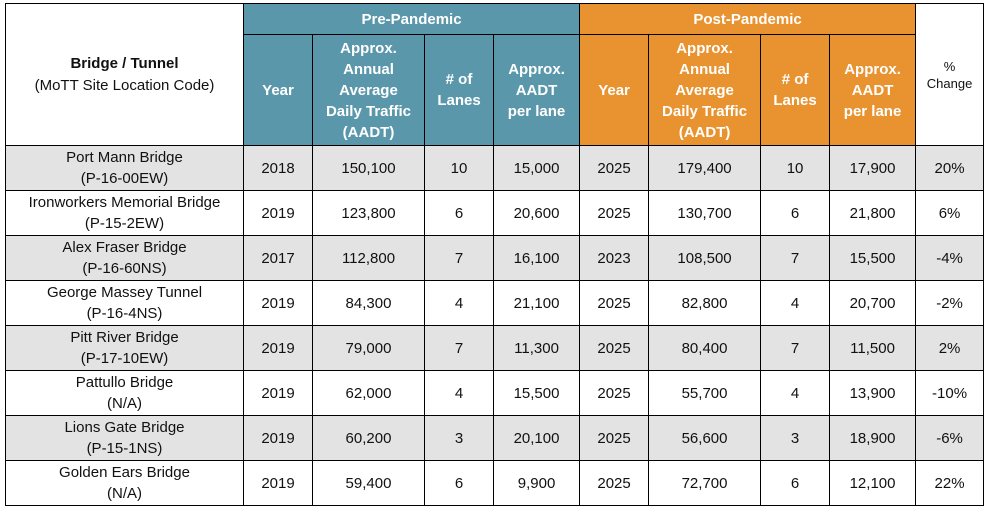 This screenshot has height=516, width=988. What do you see at coordinates (124, 448) in the screenshot?
I see `site-code: (P-15-1NS)` at bounding box center [124, 448].